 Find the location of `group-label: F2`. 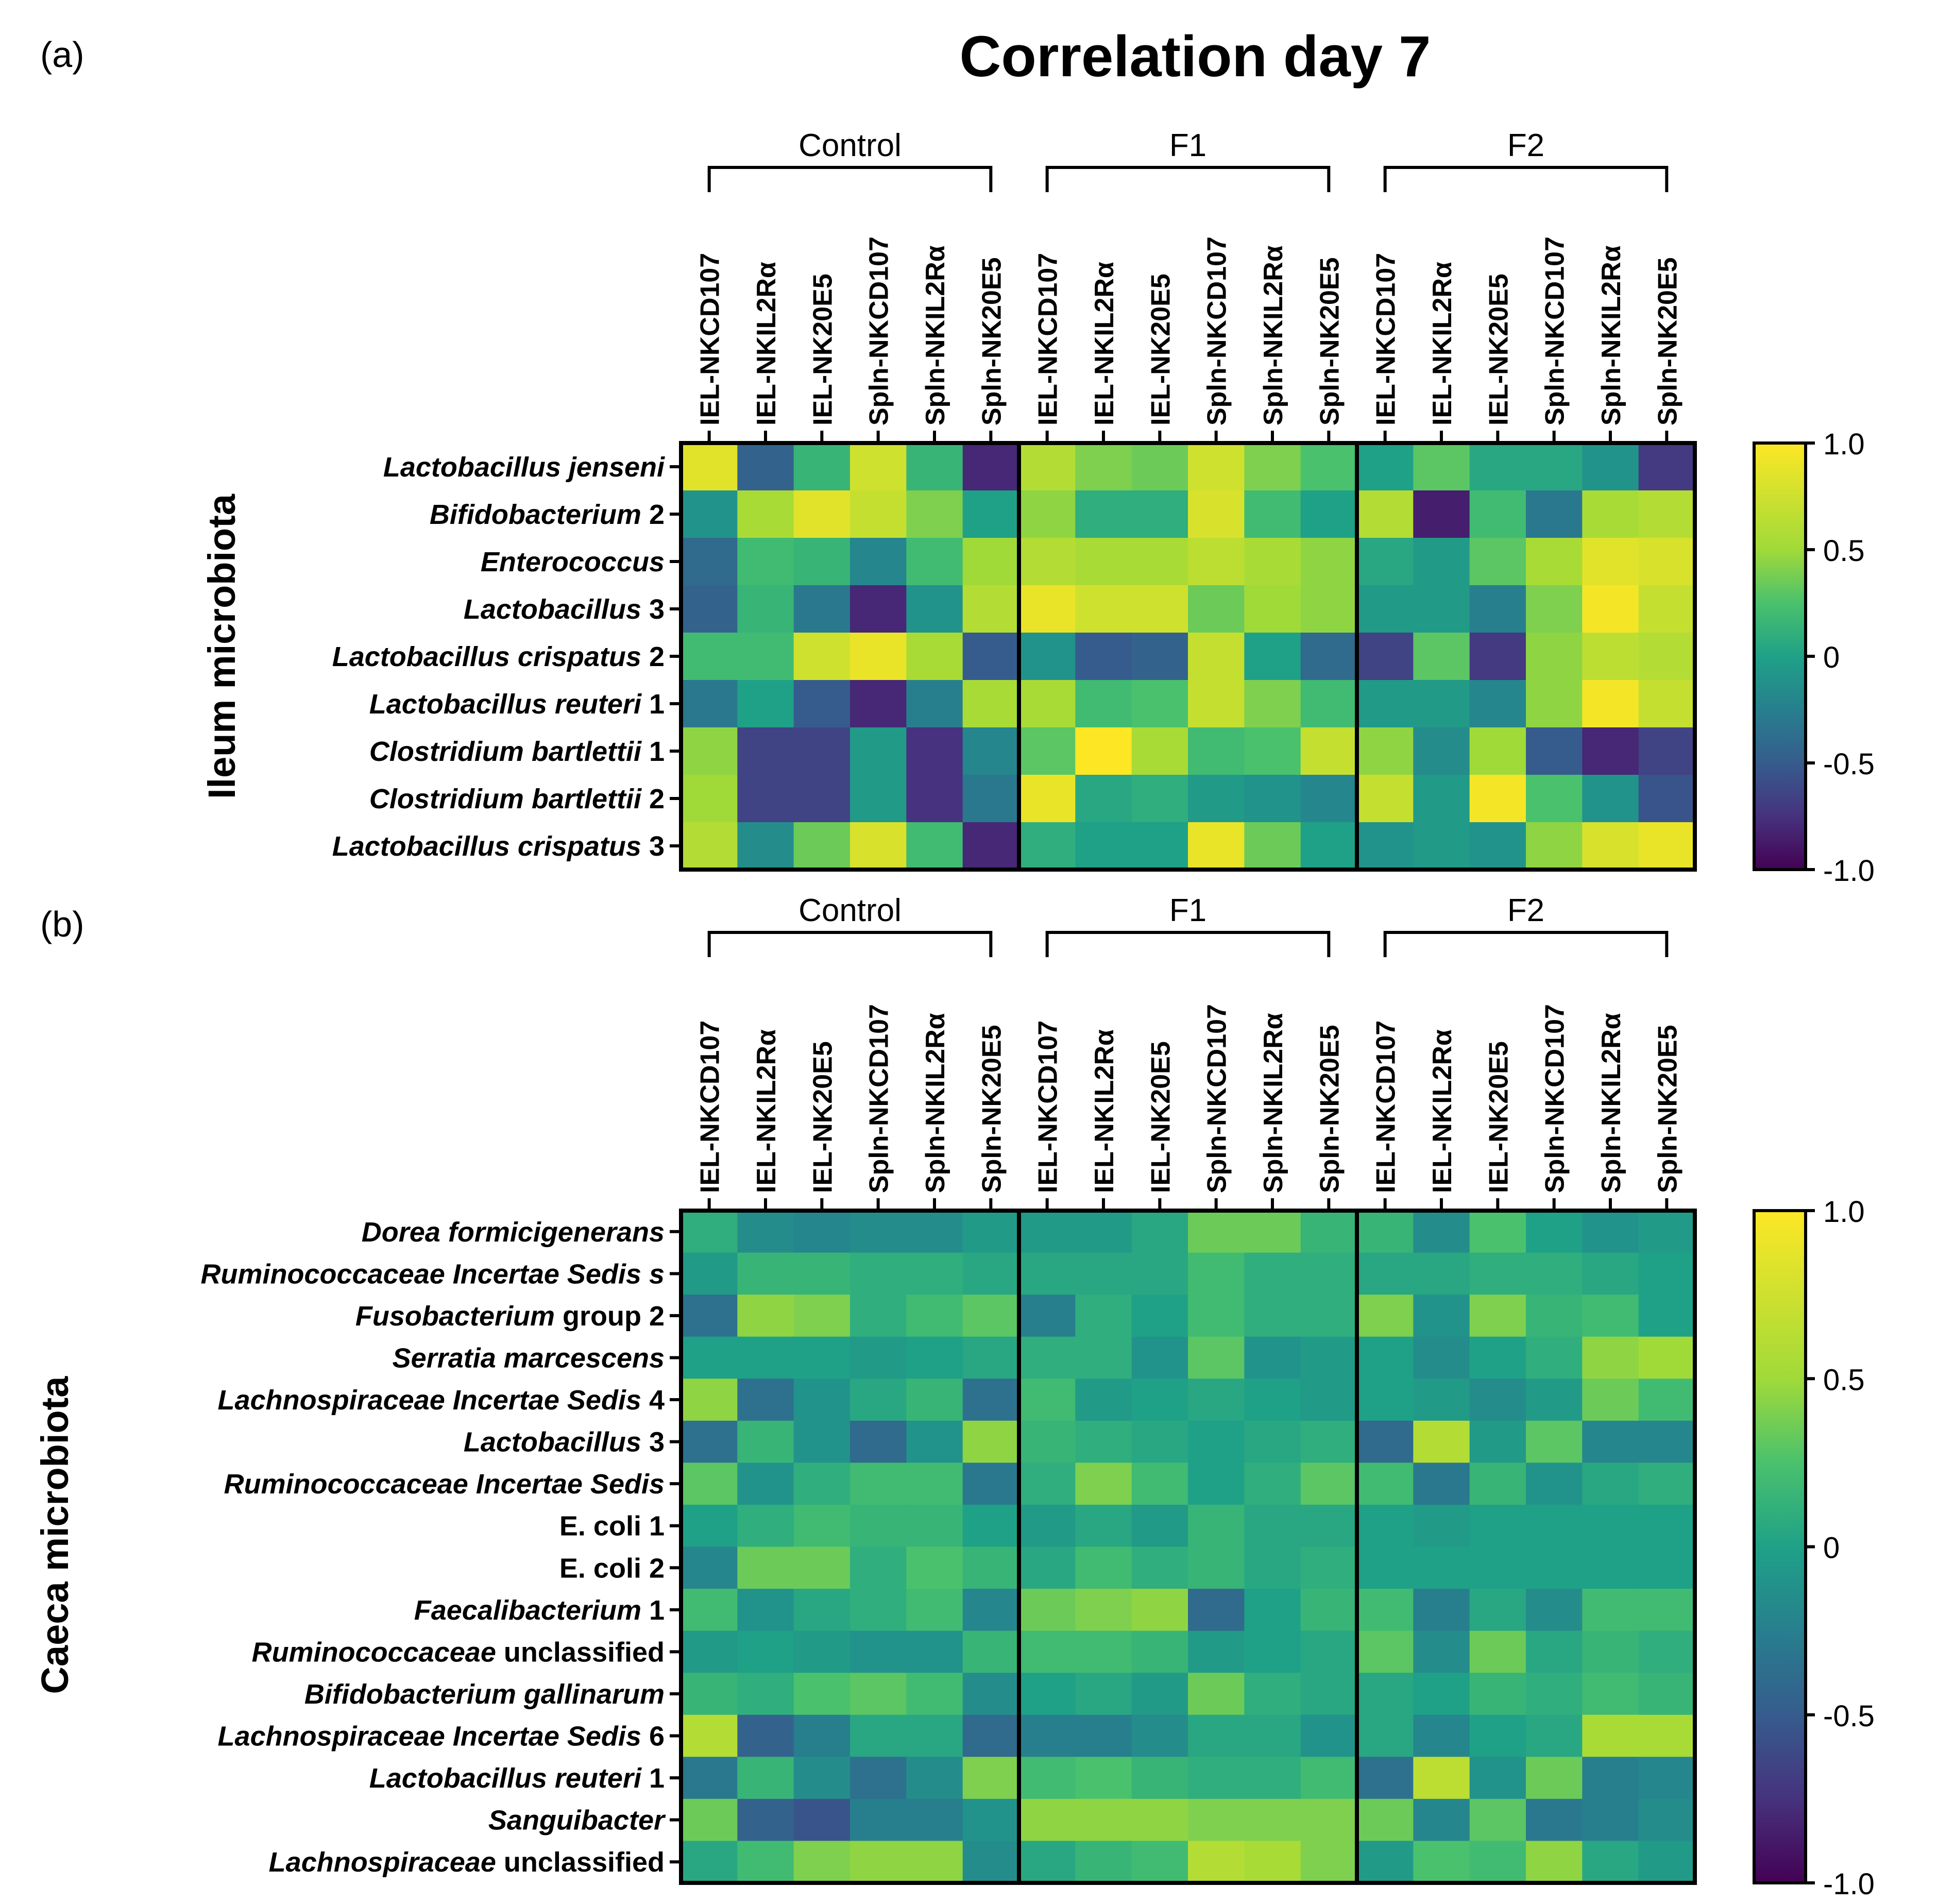

group-label: F2 is located at coordinates (1525, 145).